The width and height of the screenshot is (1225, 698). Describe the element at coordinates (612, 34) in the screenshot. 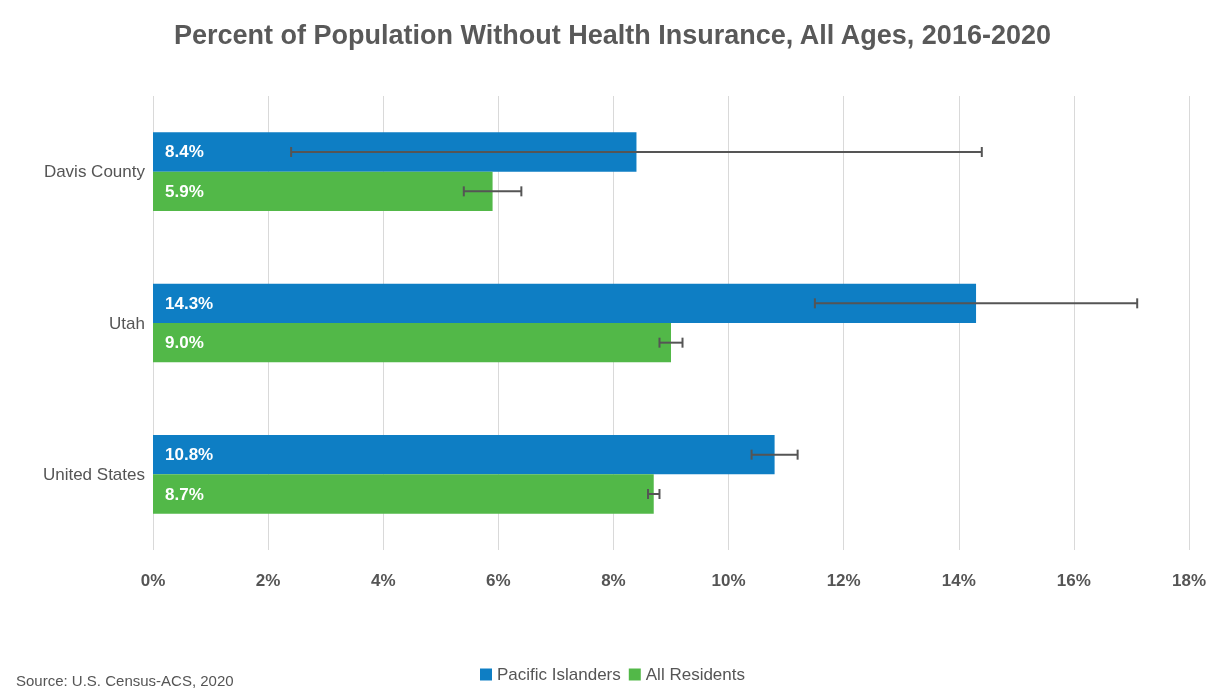

I see `chart-title: Percent of Population Without Health Insurance, All Ages, 2016-2020` at that location.